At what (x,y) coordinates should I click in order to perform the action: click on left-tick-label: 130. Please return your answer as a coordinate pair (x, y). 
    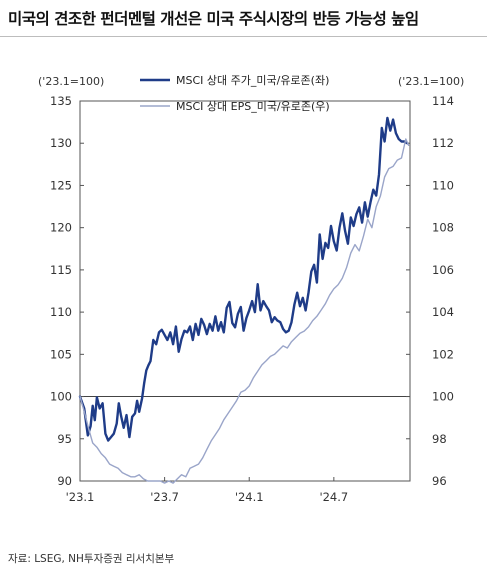
    Looking at the image, I should click on (61, 143).